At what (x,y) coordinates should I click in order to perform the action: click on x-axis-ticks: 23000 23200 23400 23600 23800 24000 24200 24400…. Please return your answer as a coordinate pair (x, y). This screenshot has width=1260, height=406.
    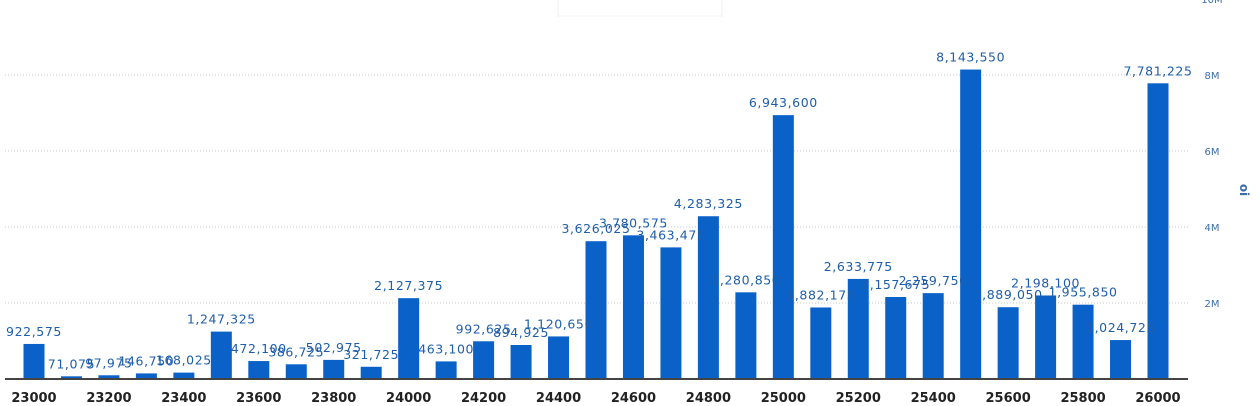
    Looking at the image, I should click on (595, 398).